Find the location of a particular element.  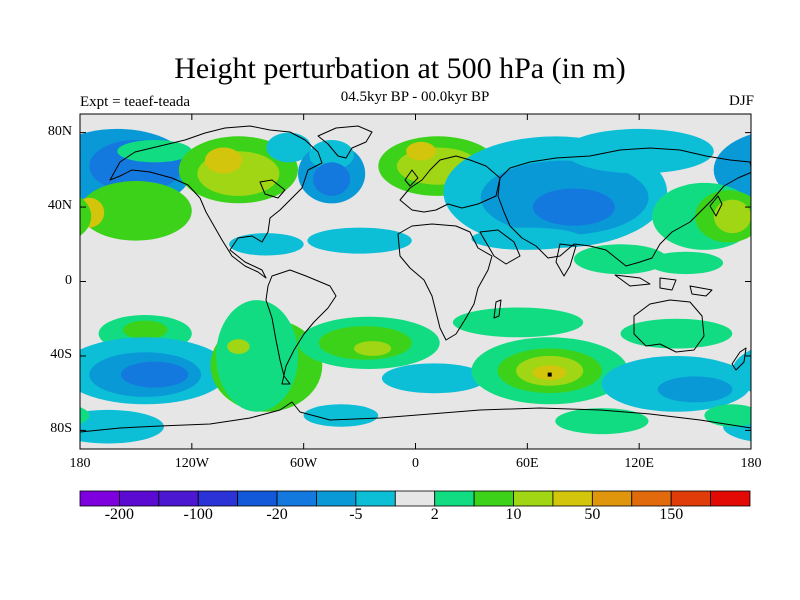

colorbar-label: -20 is located at coordinates (277, 514).